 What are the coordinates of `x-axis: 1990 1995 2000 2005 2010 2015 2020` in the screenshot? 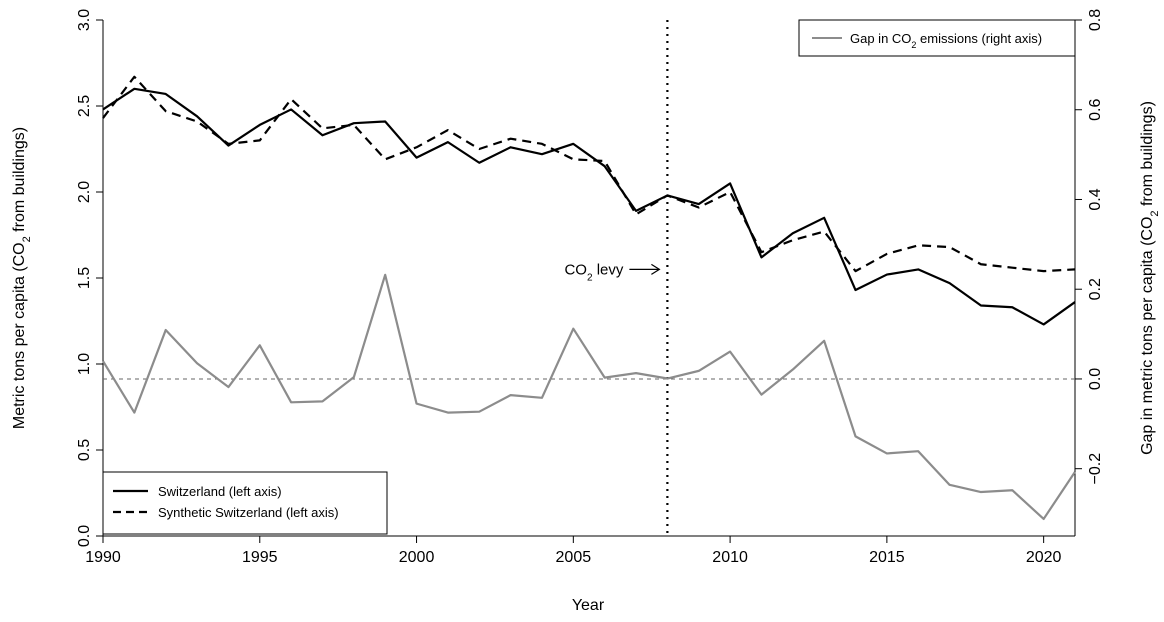 It's located at (573, 551).